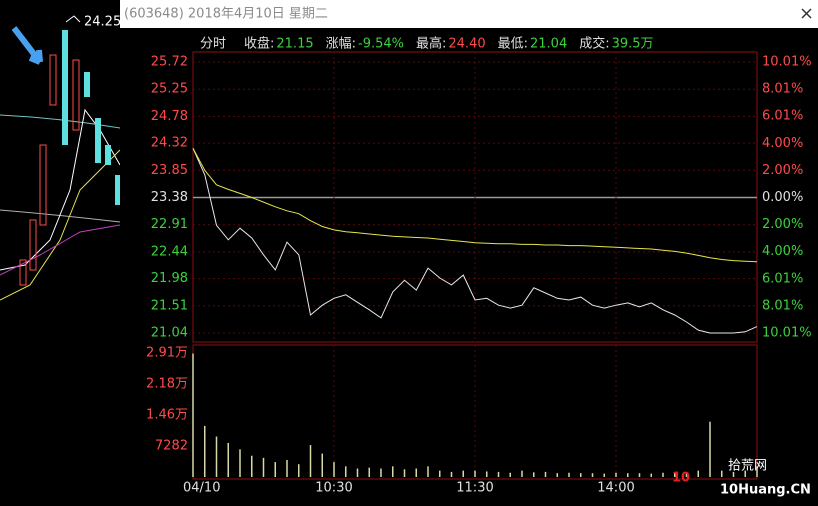 The width and height of the screenshot is (818, 506). Describe the element at coordinates (169, 197) in the screenshot. I see `y-tick-label: 23.38` at that location.